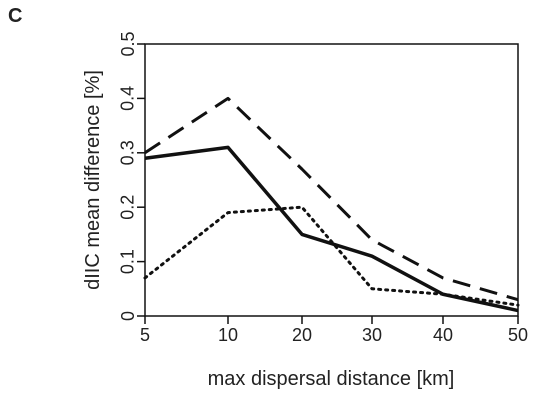  I want to click on y-axis-label: dIIC mean difference [%], so click(93, 180).